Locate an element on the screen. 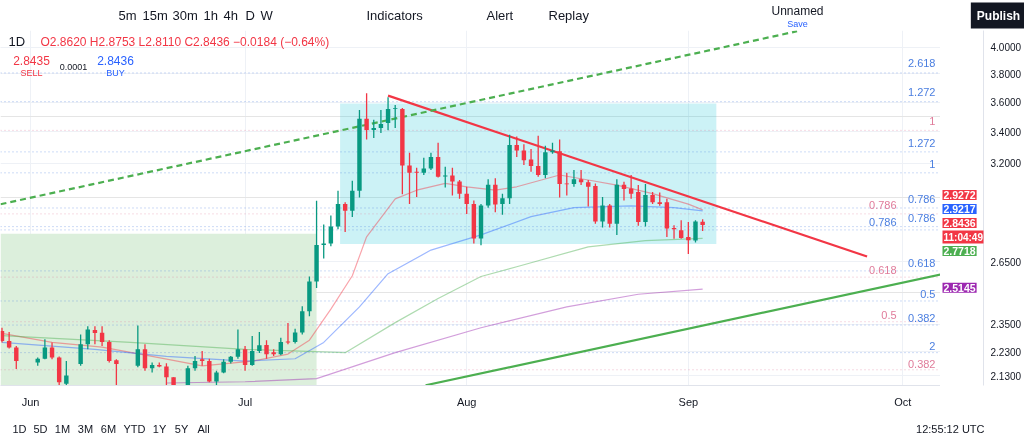  y-tick-label: 3.8000 is located at coordinates (1006, 74).